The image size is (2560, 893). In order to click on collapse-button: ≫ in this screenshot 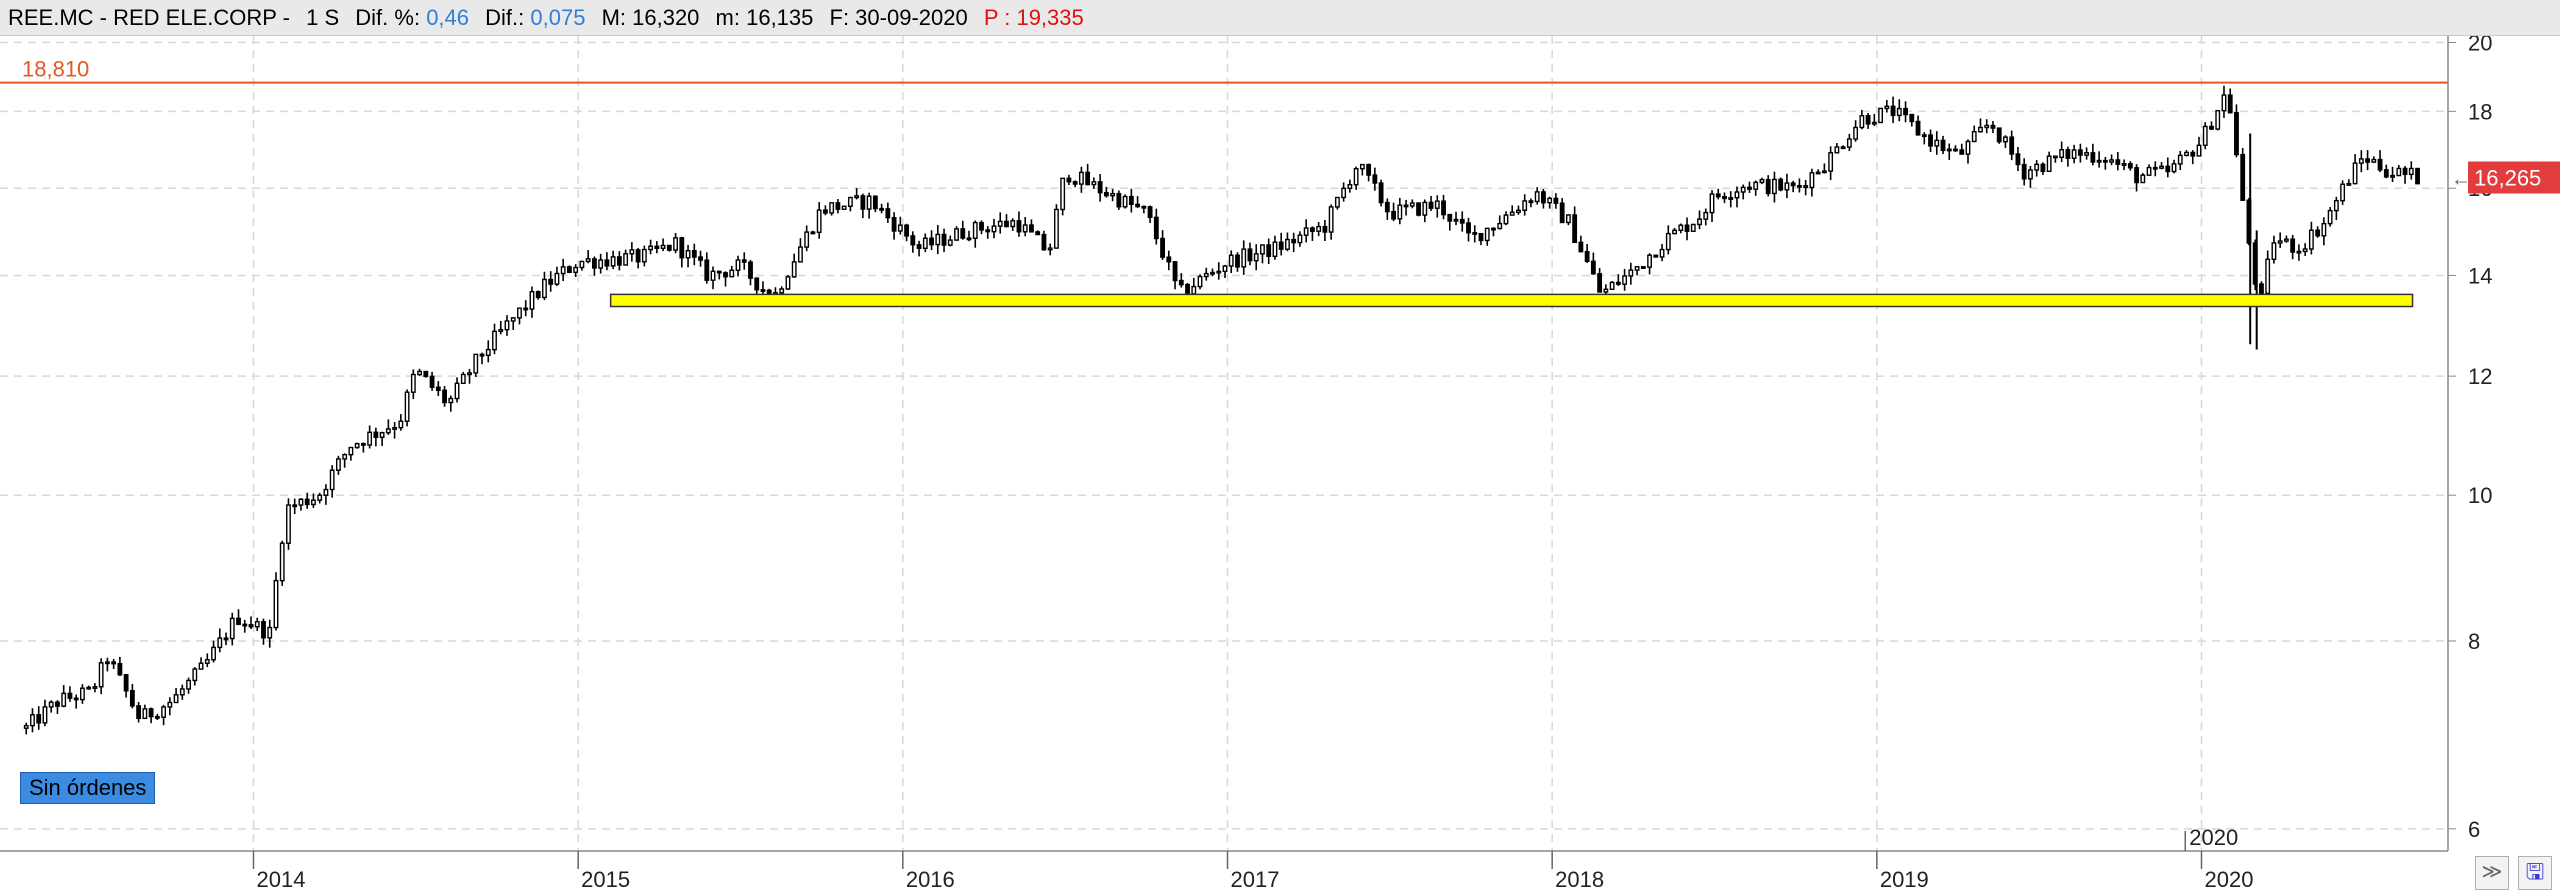, I will do `click(2492, 873)`.